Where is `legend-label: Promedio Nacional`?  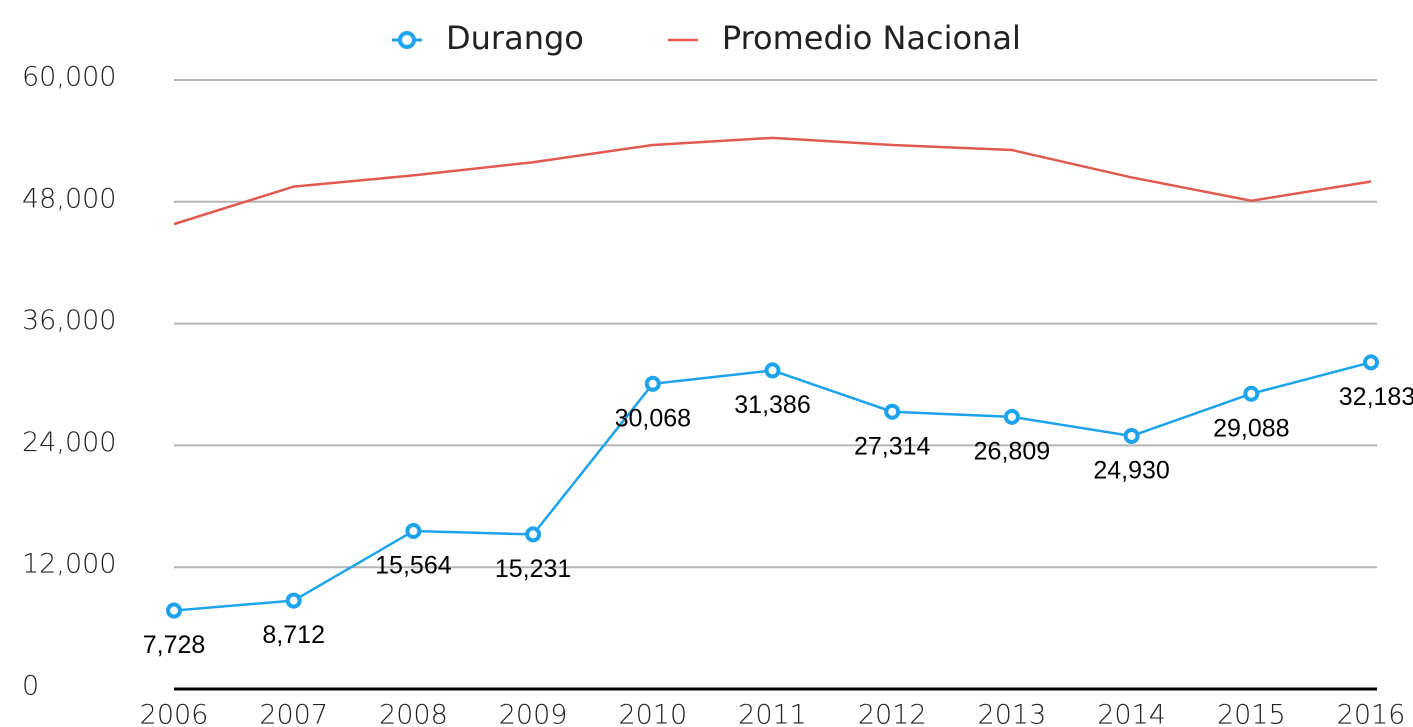
legend-label: Promedio Nacional is located at coordinates (871, 38).